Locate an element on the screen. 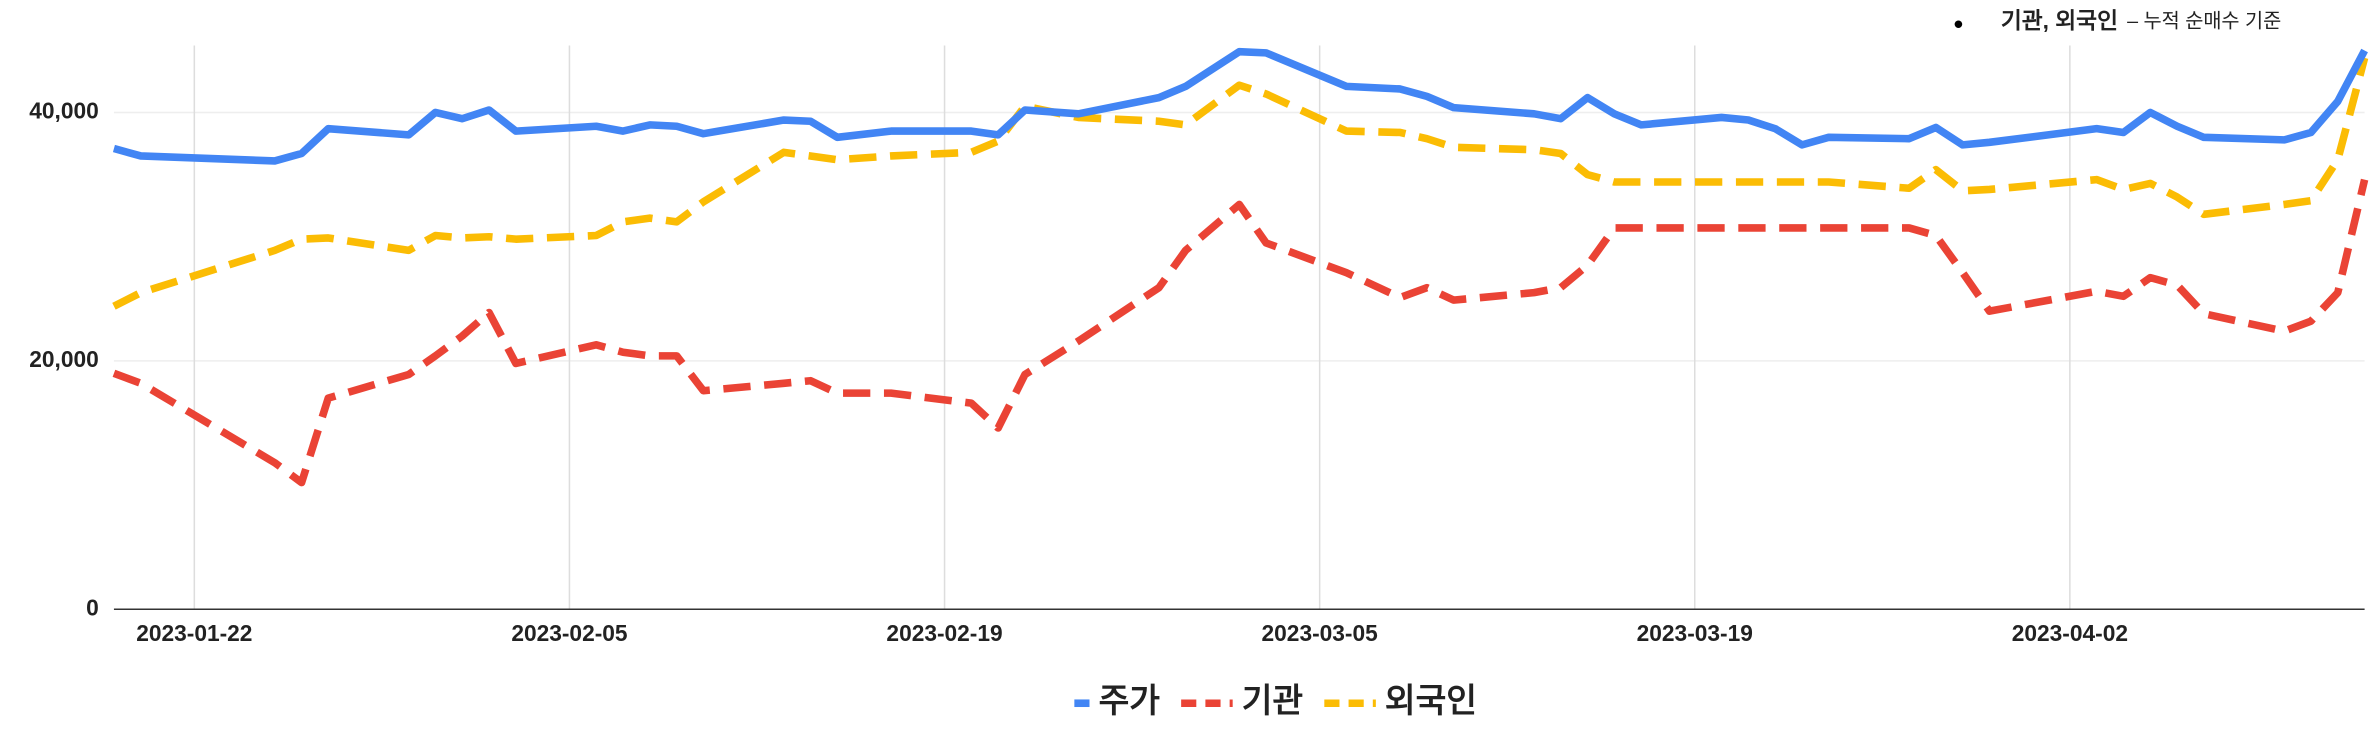 This screenshot has width=2377, height=729. y-tick-label: 0 is located at coordinates (92, 607).